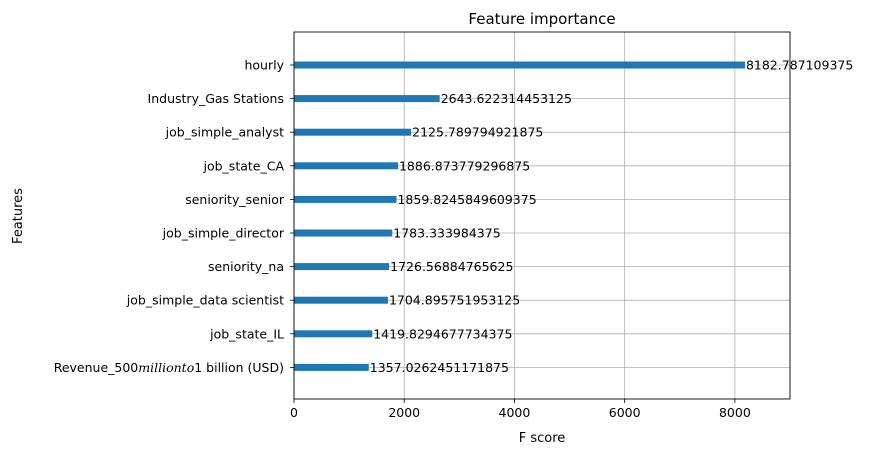  Describe the element at coordinates (542, 438) in the screenshot. I see `x-axis-label: F score` at that location.